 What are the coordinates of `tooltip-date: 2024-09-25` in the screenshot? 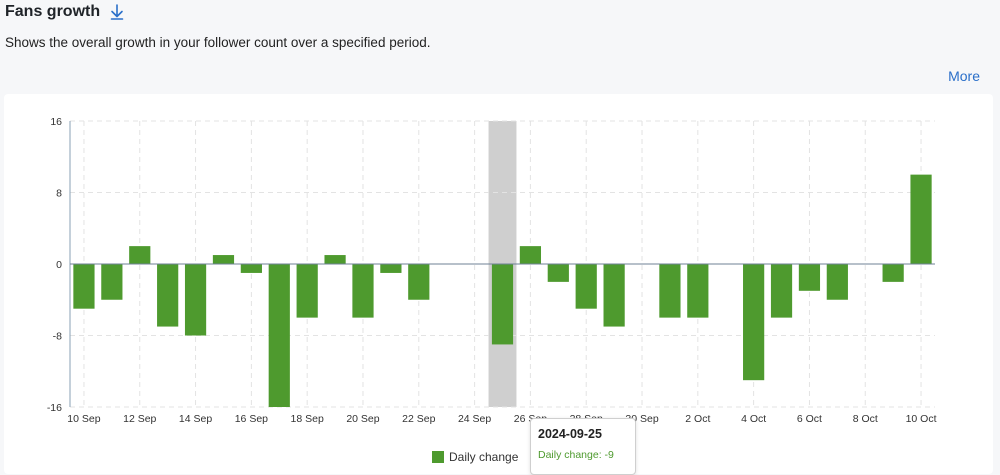 It's located at (570, 434).